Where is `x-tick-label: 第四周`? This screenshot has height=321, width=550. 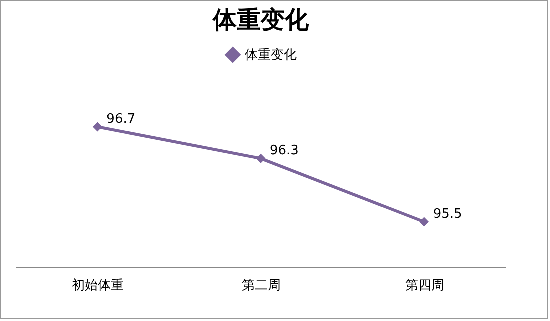 x-tick-label: 第四周 is located at coordinates (424, 286).